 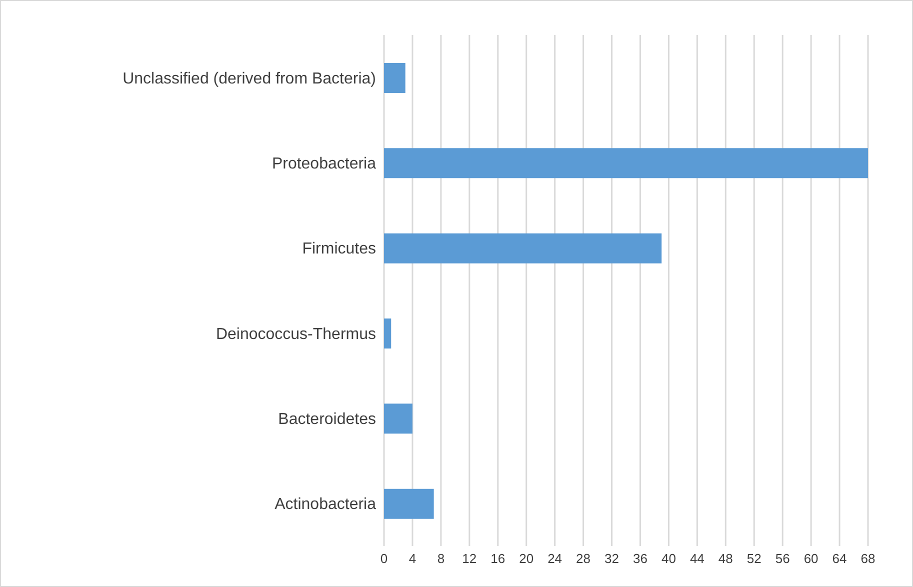 What do you see at coordinates (339, 249) in the screenshot?
I see `y-tick-label: Firmicutes` at bounding box center [339, 249].